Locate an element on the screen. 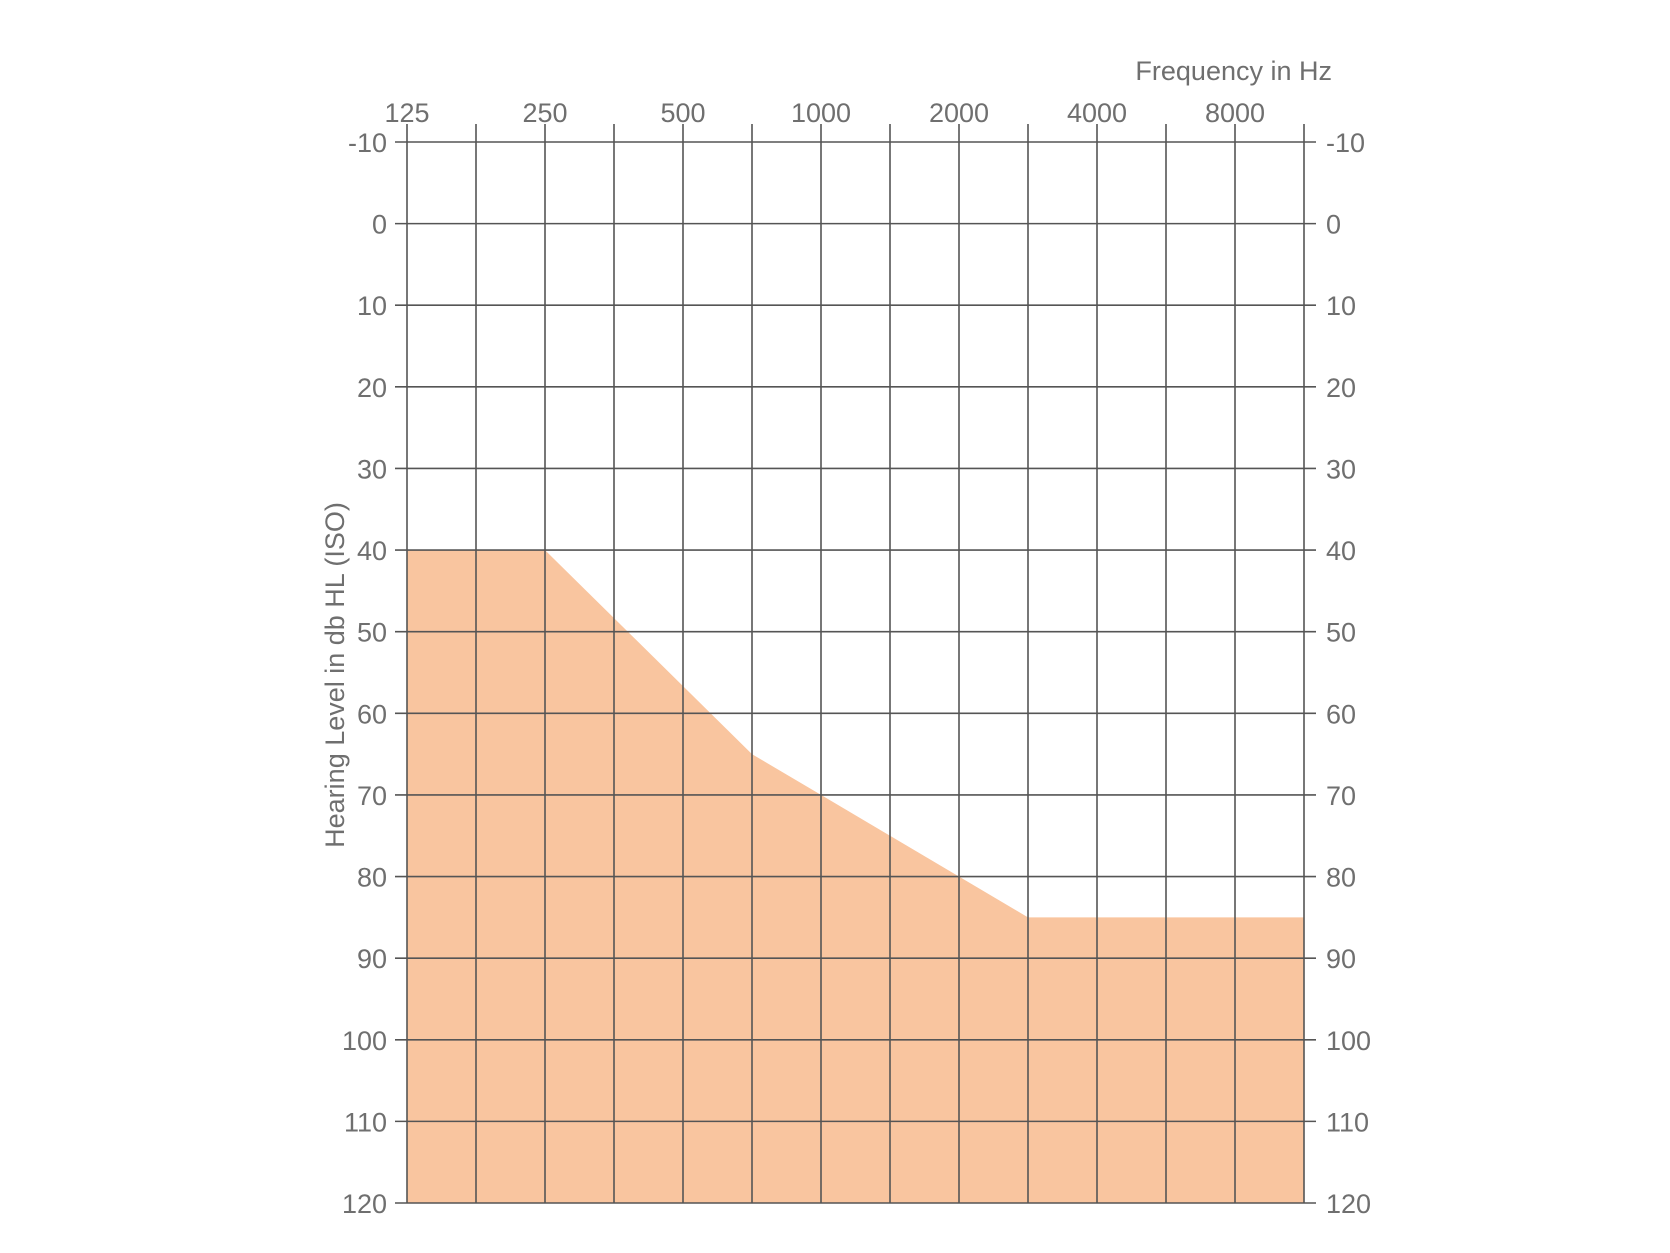  x-tick-label: 1000 is located at coordinates (821, 113).